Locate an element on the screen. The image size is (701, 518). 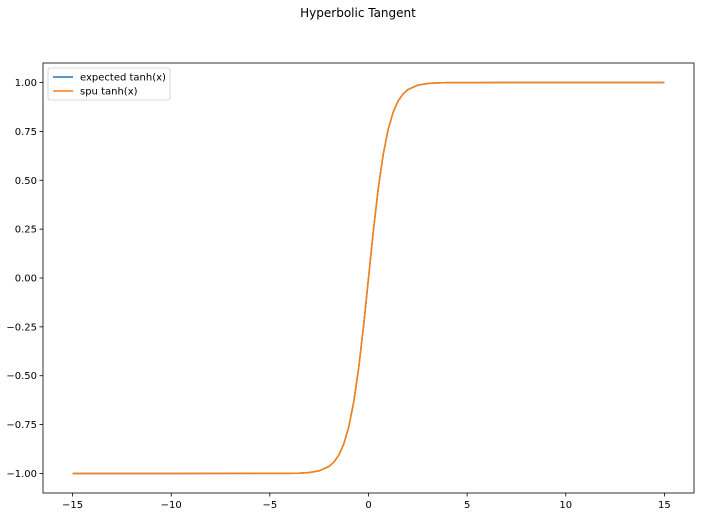
x-tick-label: 5 is located at coordinates (467, 505).